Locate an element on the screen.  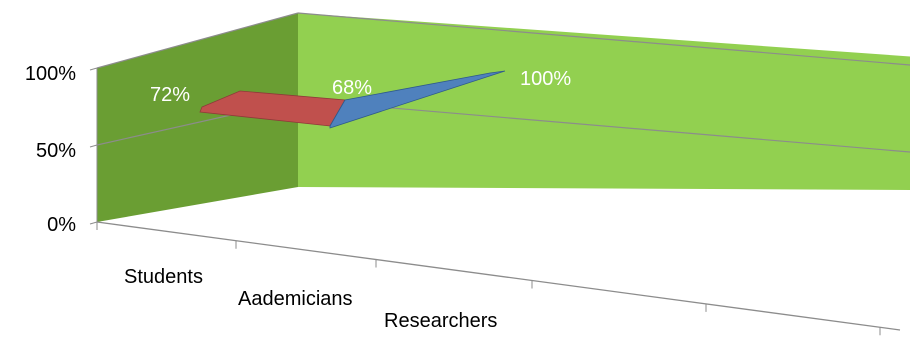
data-ribbon is located at coordinates (352, 99).